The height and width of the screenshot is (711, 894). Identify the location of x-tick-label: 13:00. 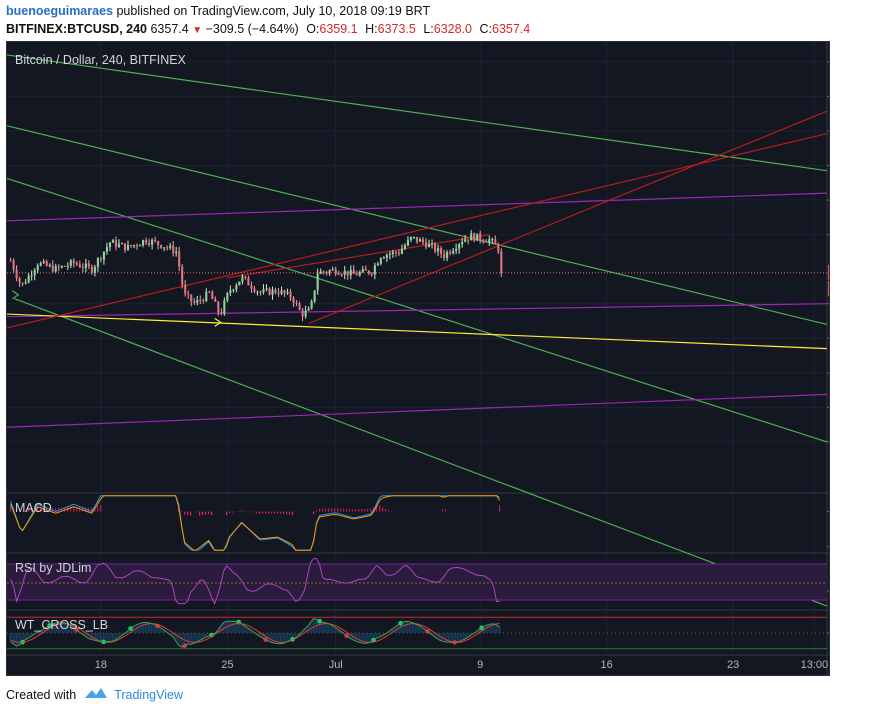
(815, 665).